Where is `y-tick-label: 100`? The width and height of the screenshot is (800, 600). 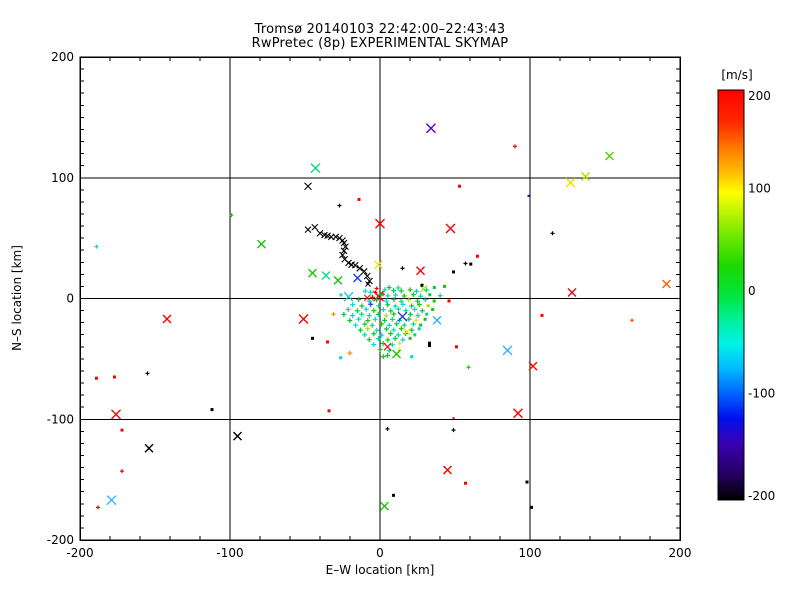
y-tick-label: 100 is located at coordinates (62, 178).